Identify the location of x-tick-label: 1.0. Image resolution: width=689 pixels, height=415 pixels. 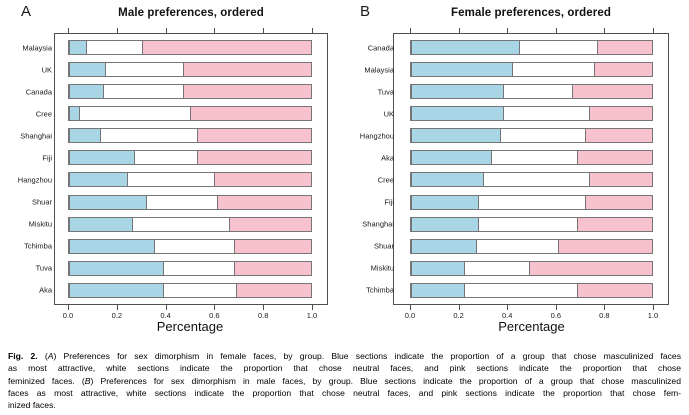
(653, 315).